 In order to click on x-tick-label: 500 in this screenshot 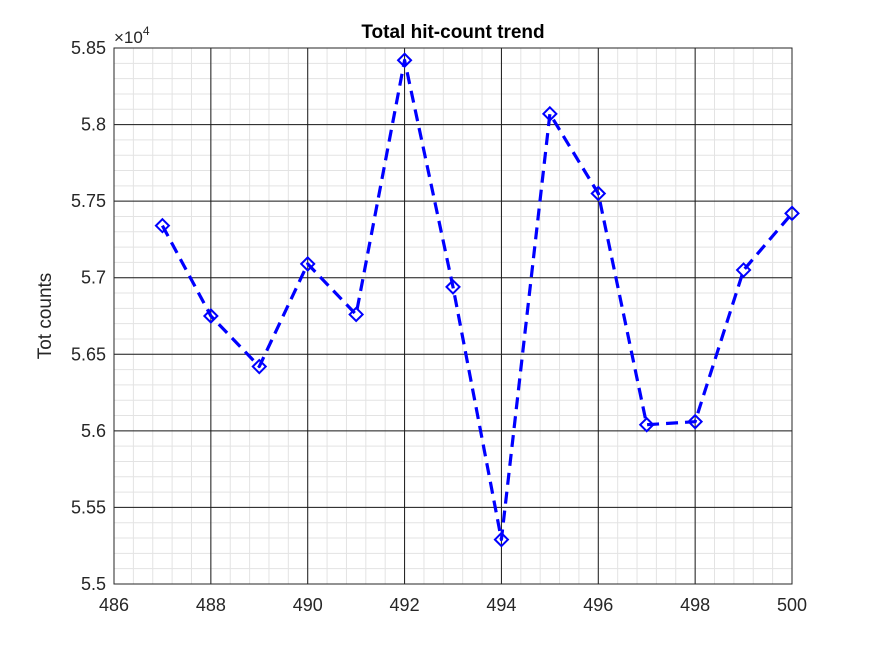, I will do `click(792, 605)`.